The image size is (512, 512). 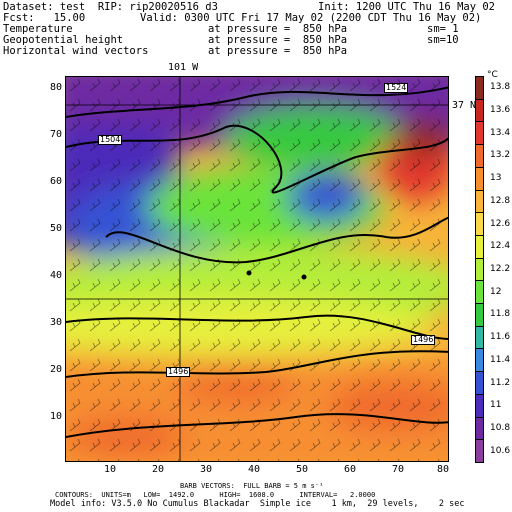 I want to click on legend-level-label: 11, so click(x=496, y=405).